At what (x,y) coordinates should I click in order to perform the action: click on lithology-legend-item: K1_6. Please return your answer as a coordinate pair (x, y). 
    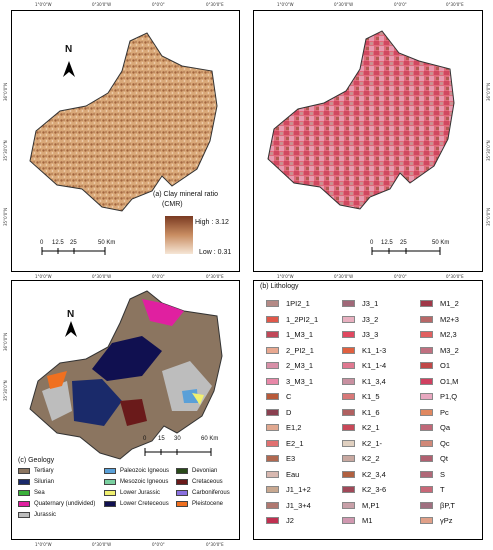
    Looking at the image, I should click on (361, 412).